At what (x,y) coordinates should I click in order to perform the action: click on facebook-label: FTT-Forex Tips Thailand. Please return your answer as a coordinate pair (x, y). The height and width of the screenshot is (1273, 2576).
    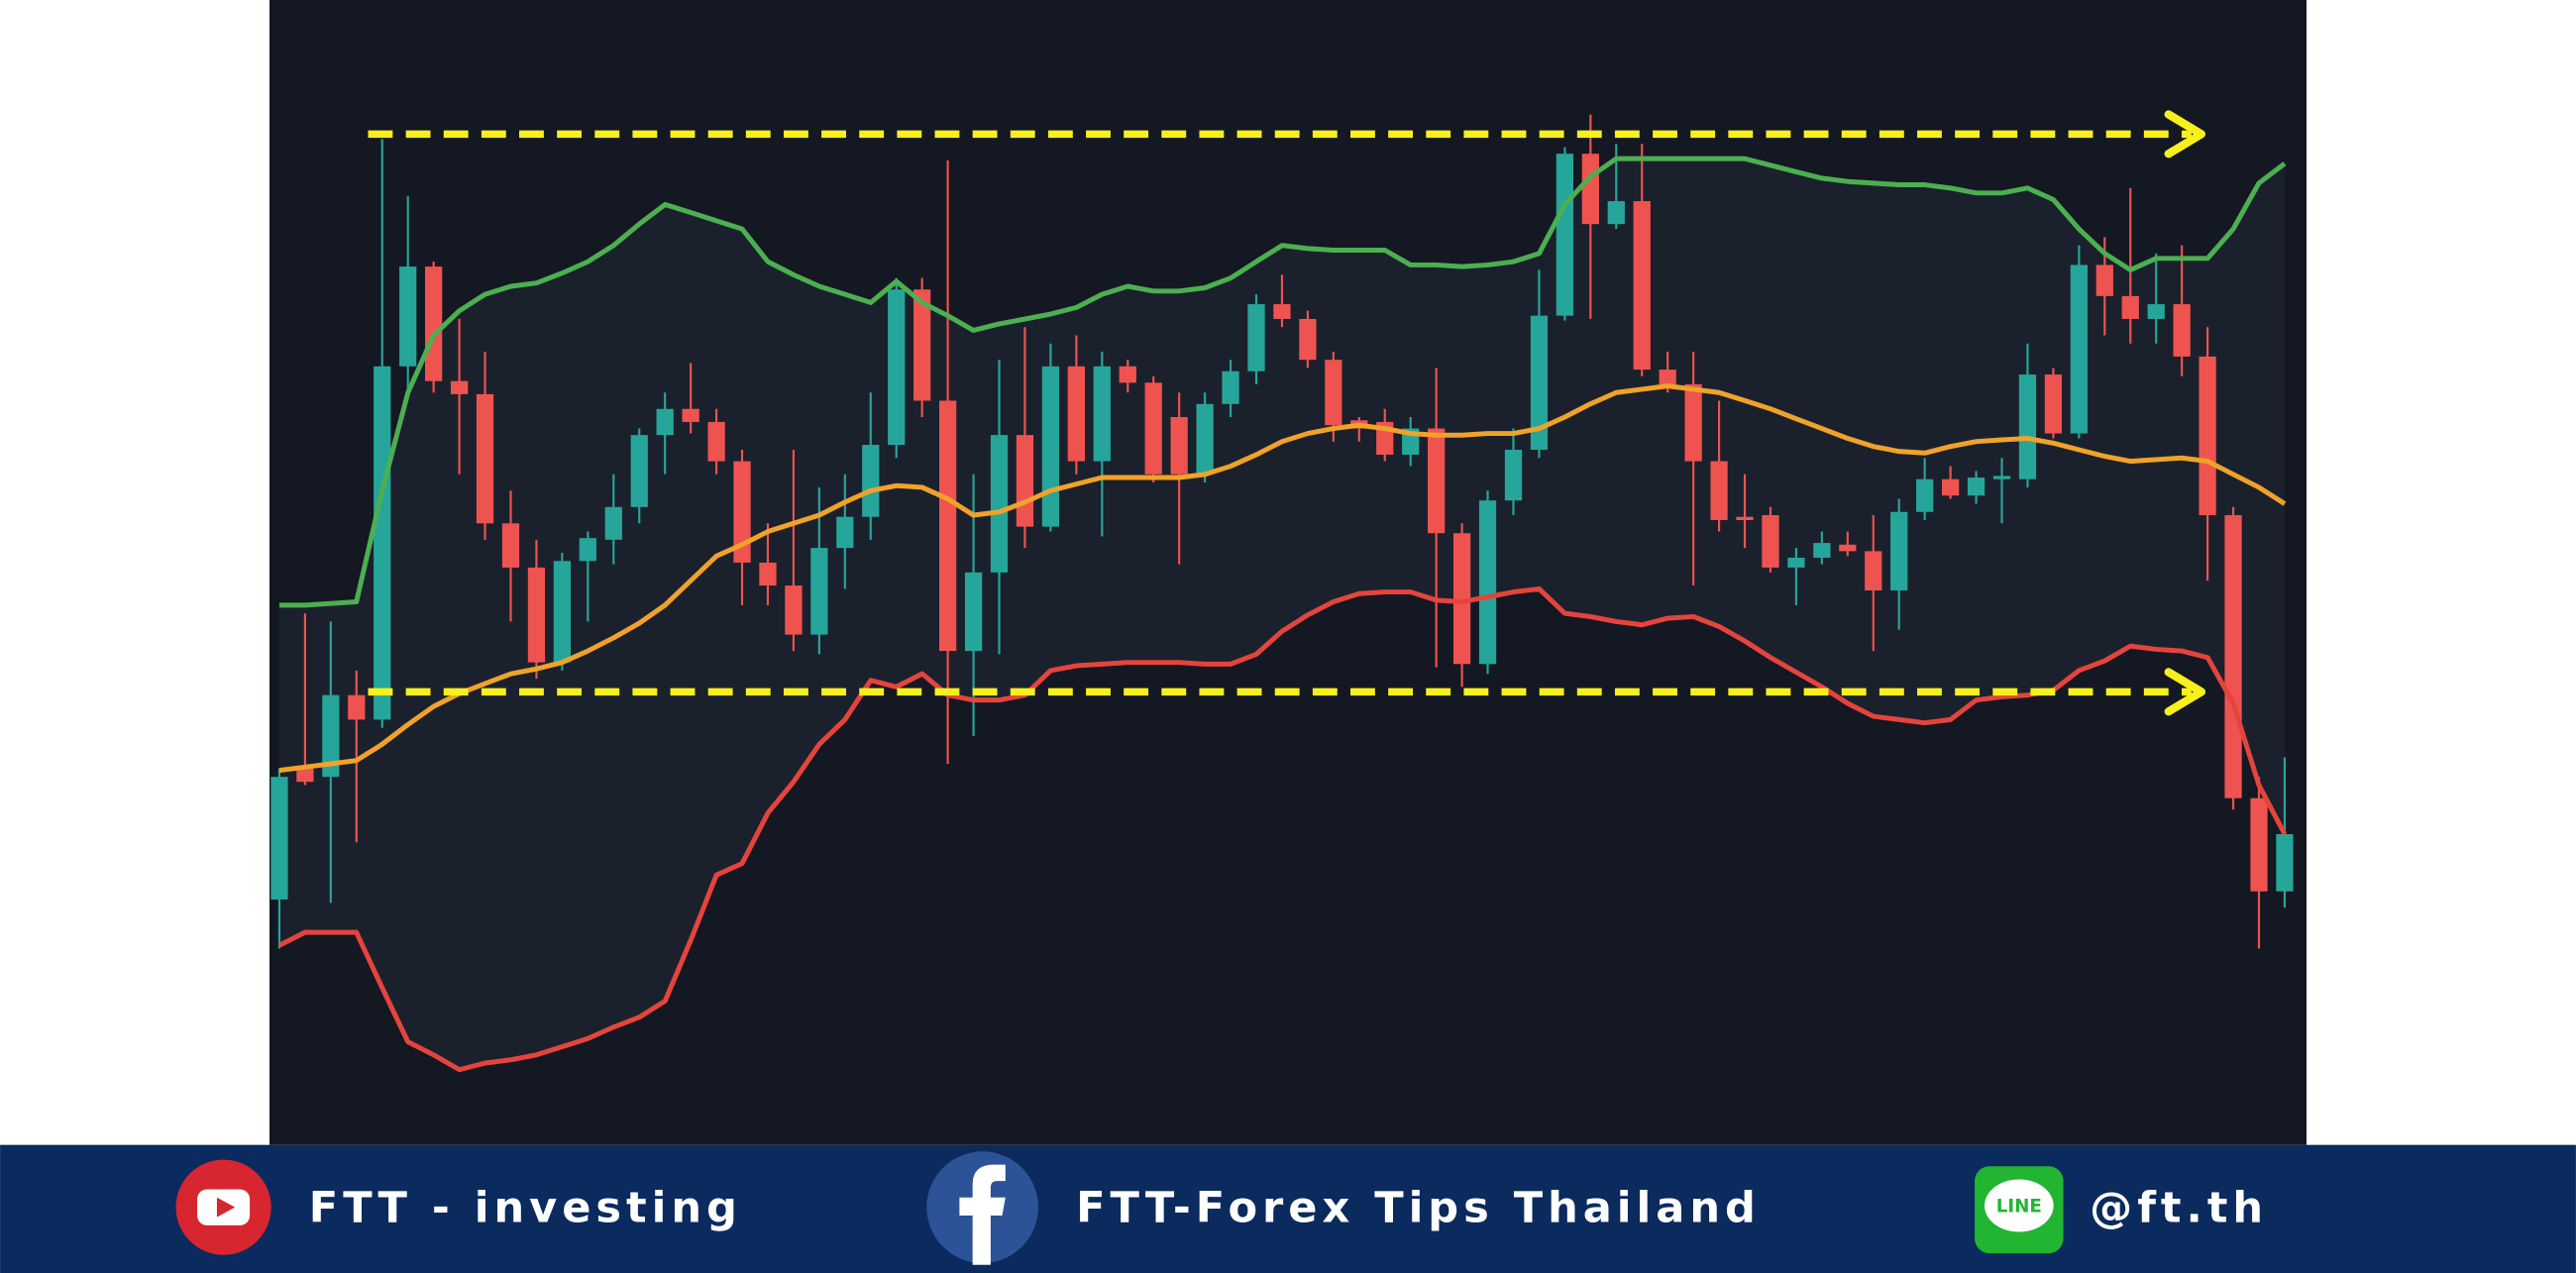
    Looking at the image, I should click on (1418, 1207).